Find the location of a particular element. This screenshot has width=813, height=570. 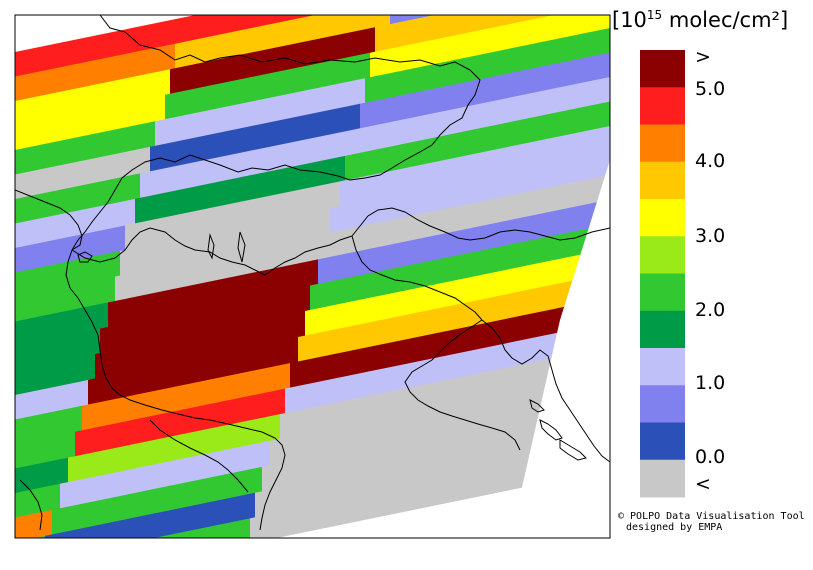

legend-title-suffix: molec/cm²] is located at coordinates (725, 20).